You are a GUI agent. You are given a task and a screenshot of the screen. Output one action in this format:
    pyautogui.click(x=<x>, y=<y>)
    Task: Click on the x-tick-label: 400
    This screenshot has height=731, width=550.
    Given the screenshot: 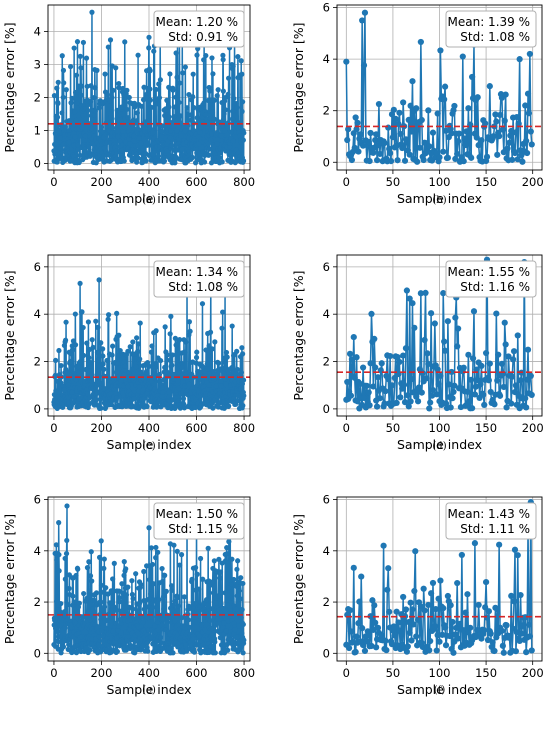 What is the action you would take?
    pyautogui.click(x=149, y=428)
    